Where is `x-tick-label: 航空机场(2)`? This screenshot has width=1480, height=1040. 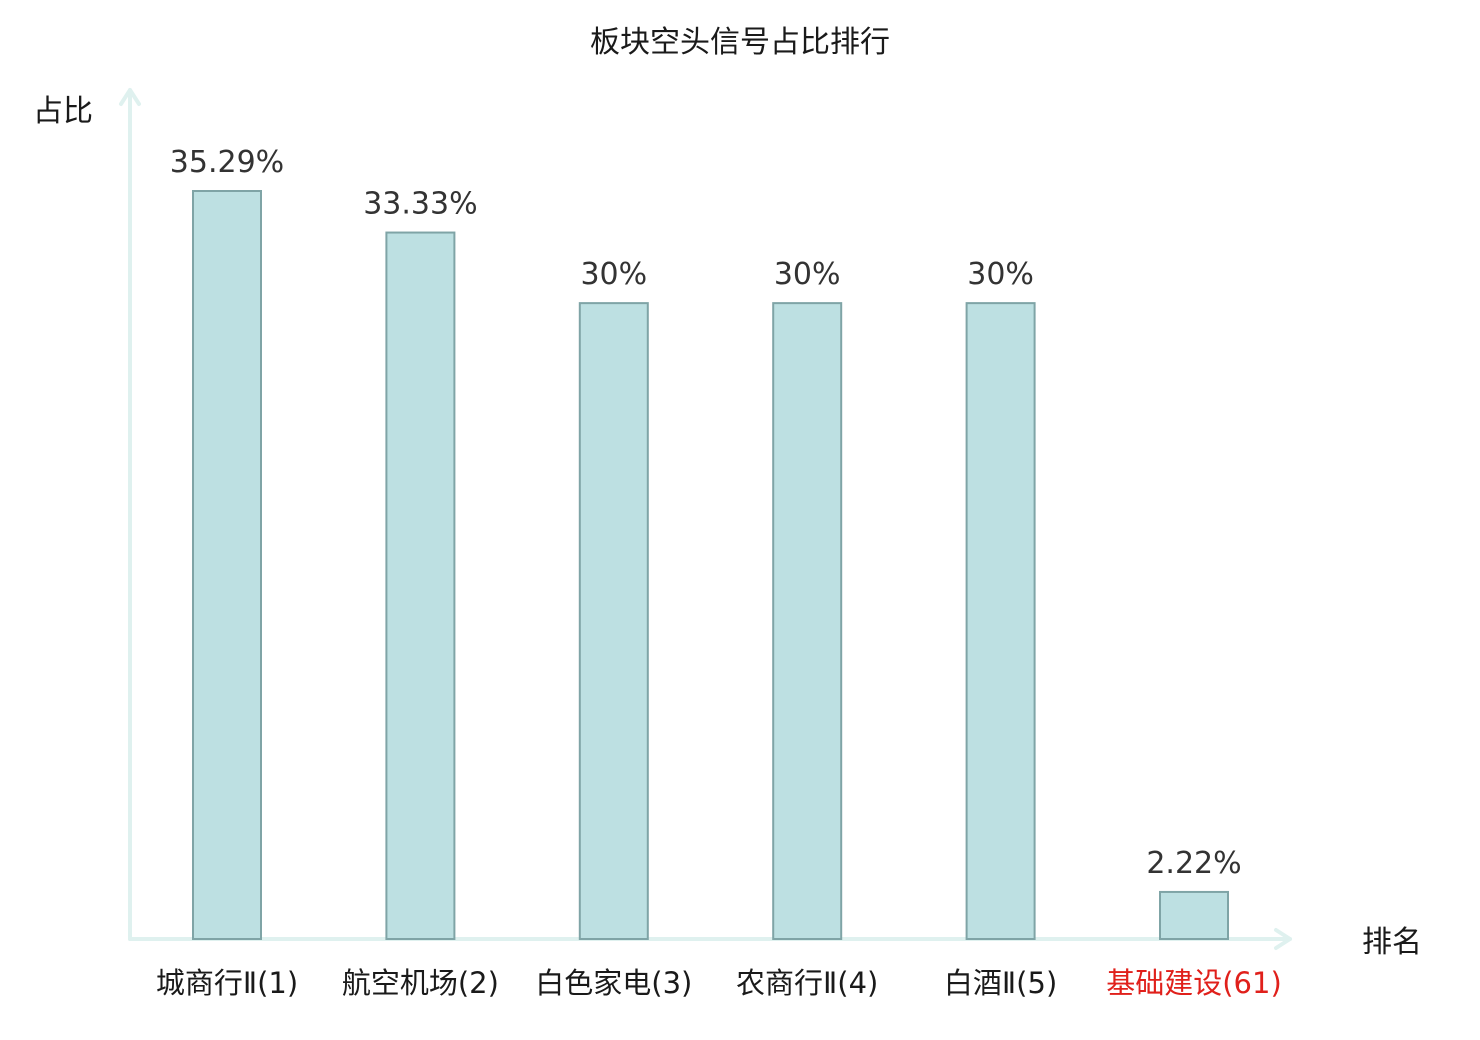
x-tick-label: 航空机场(2) is located at coordinates (420, 983).